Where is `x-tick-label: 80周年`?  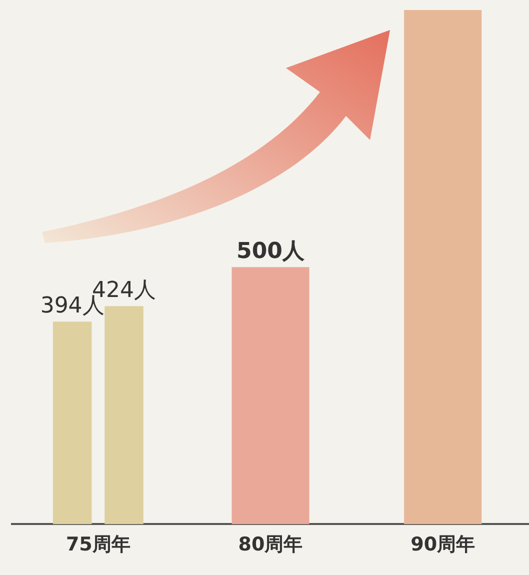
x-tick-label: 80周年 is located at coordinates (270, 545).